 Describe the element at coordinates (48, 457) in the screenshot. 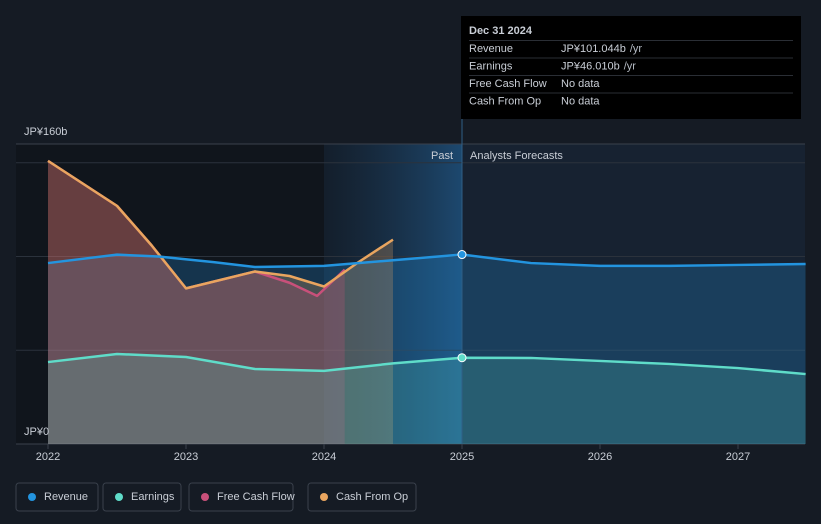

I see `x-tick-label: 2022` at that location.